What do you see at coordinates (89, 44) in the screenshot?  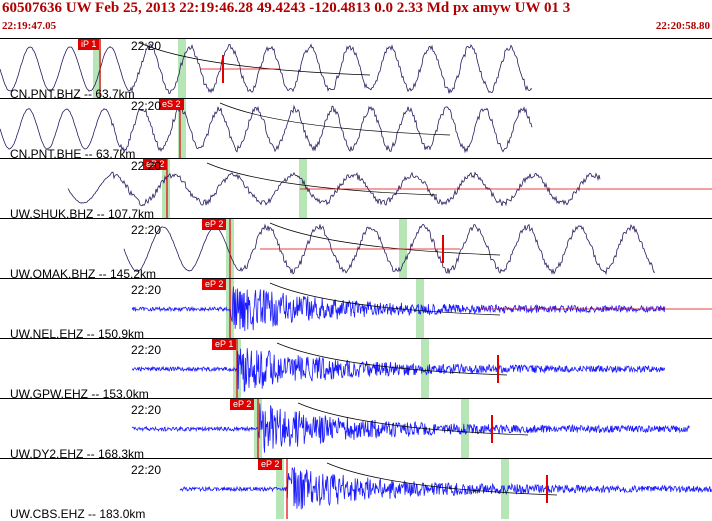 I see `pick-marker: iP 1` at bounding box center [89, 44].